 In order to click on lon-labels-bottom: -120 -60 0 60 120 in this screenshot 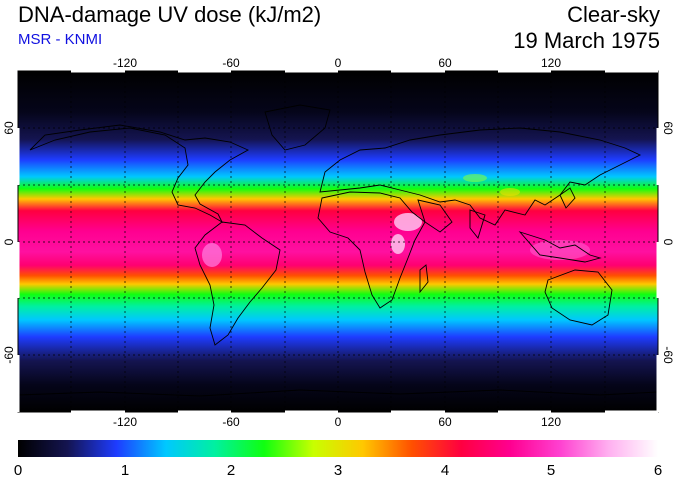, I will do `click(337, 422)`.